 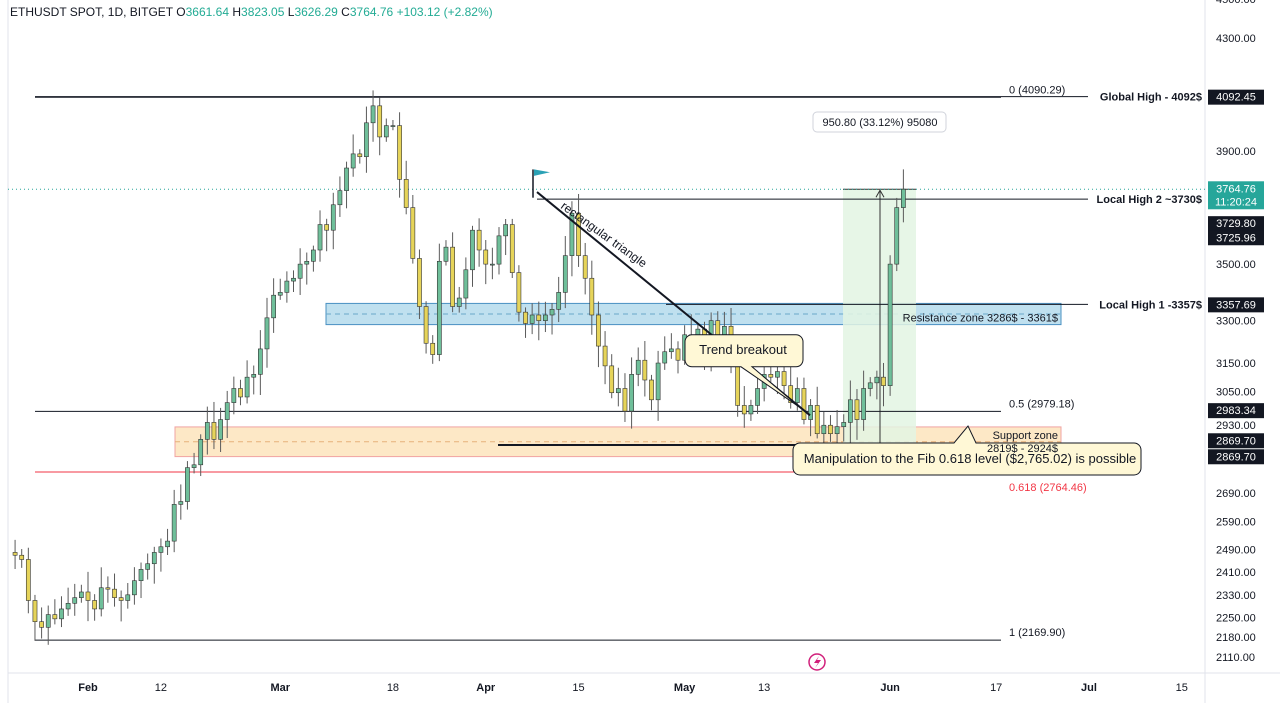 What do you see at coordinates (291, 12) in the screenshot?
I see `low-label: L` at bounding box center [291, 12].